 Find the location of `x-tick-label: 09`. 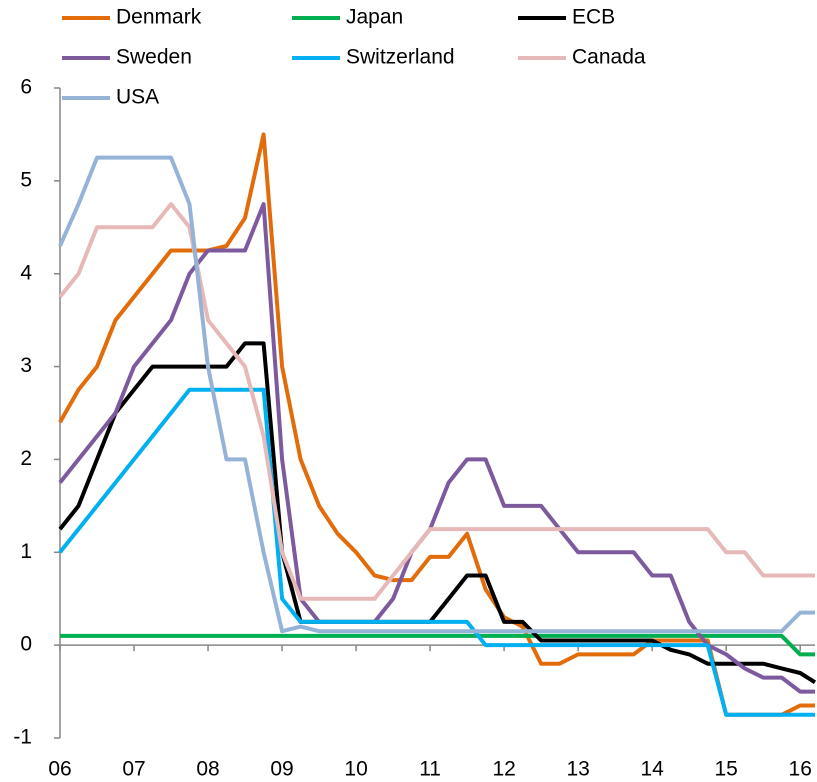

x-tick-label: 09 is located at coordinates (281, 769).